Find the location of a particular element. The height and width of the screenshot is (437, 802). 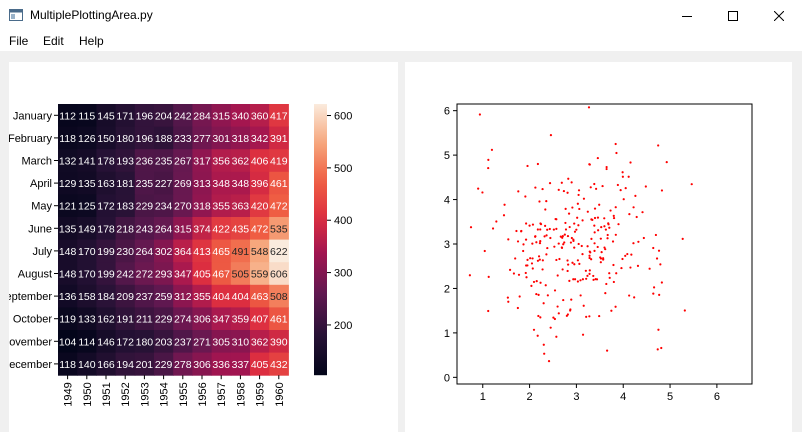

maximize-button is located at coordinates (733, 15).